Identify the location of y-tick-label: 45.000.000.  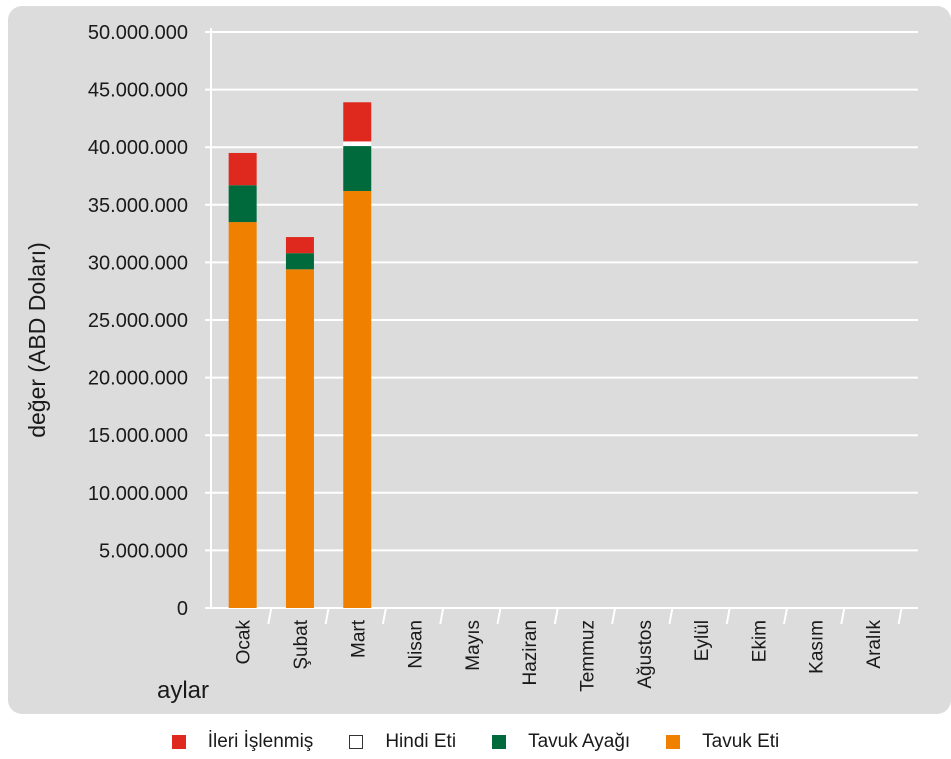
(138, 91).